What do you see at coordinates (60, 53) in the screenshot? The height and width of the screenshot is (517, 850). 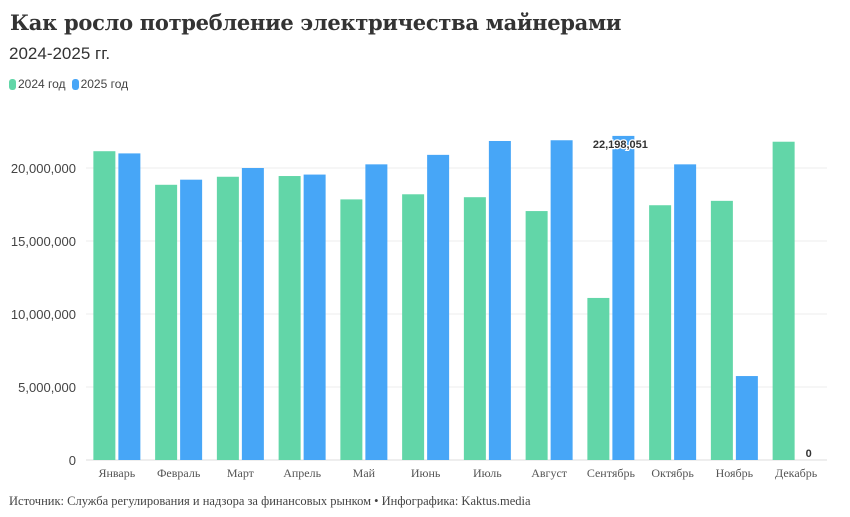 I see `chart-subtitle: 2024-2025 гг.` at bounding box center [60, 53].